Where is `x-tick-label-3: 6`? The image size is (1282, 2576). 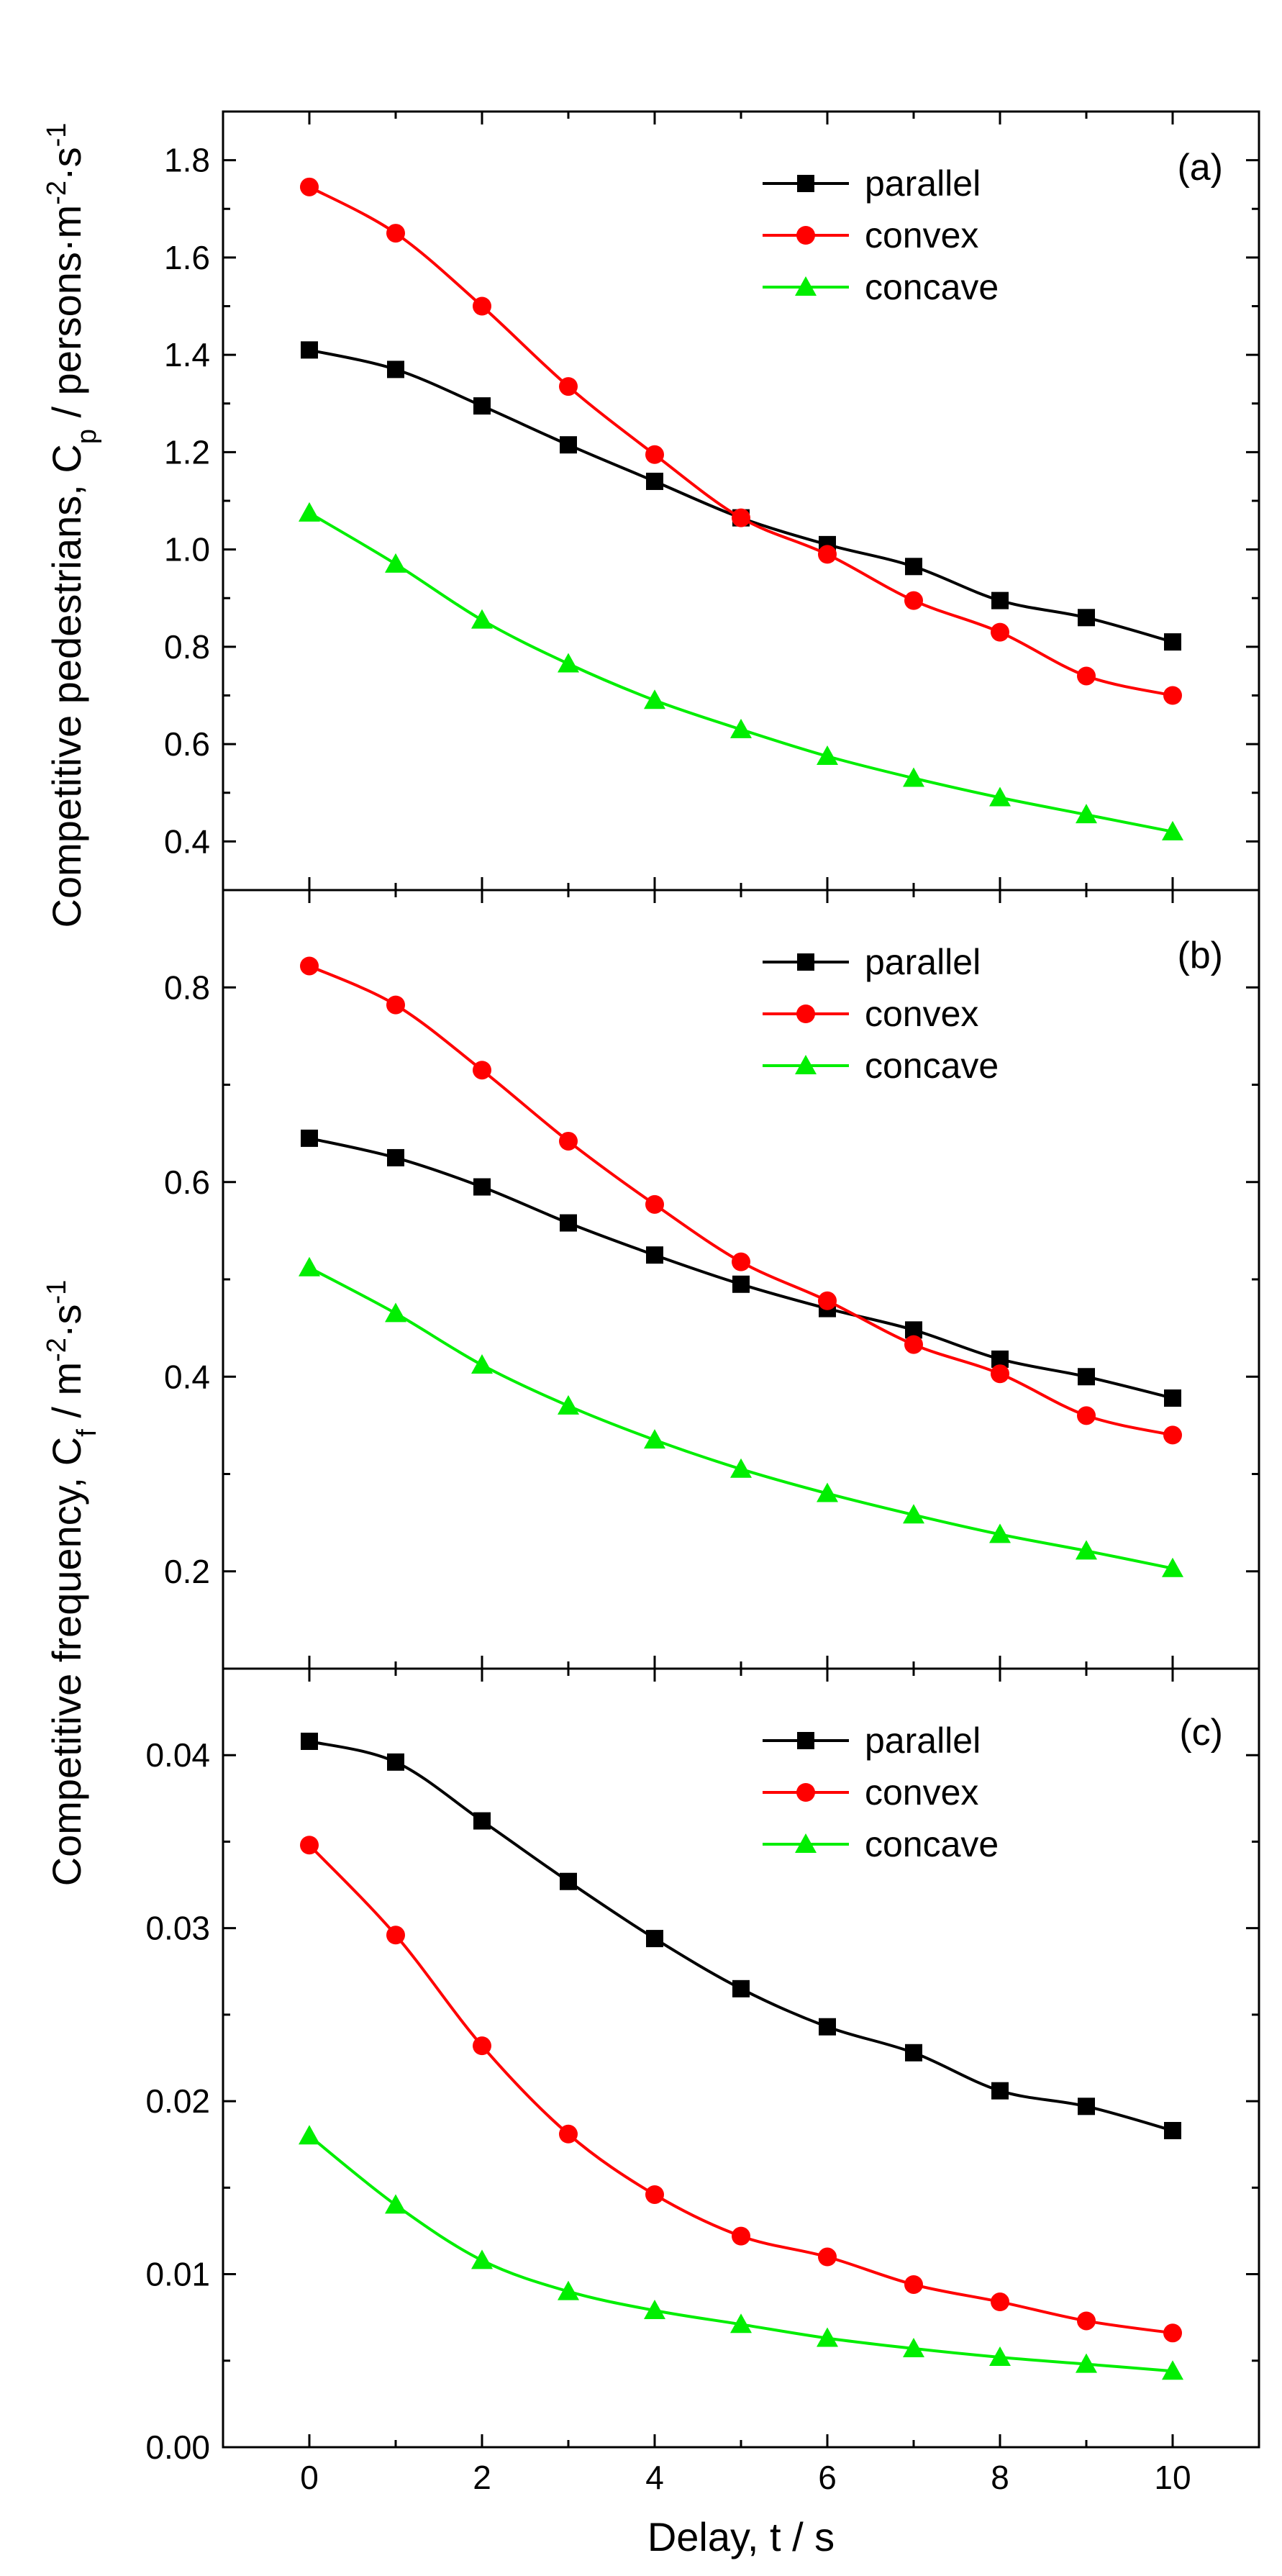
x-tick-label-3: 6 is located at coordinates (827, 2477).